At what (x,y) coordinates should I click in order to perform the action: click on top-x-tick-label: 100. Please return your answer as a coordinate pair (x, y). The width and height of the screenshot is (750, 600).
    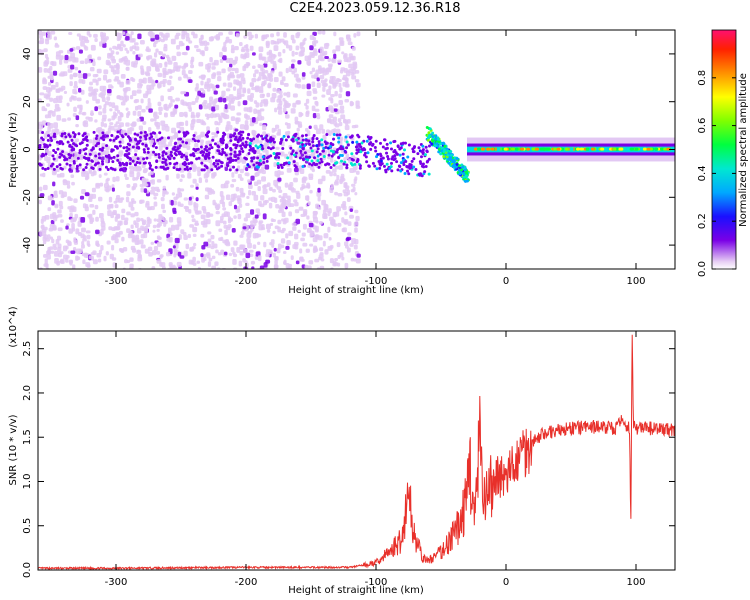
    Looking at the image, I should click on (635, 281).